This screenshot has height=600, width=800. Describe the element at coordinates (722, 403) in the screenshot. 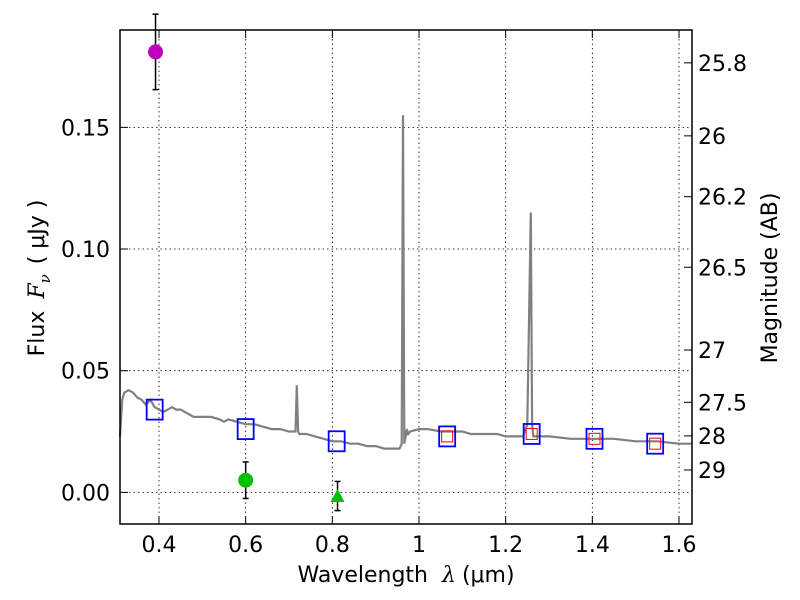

I see `y2-tick-label: 27.5` at that location.